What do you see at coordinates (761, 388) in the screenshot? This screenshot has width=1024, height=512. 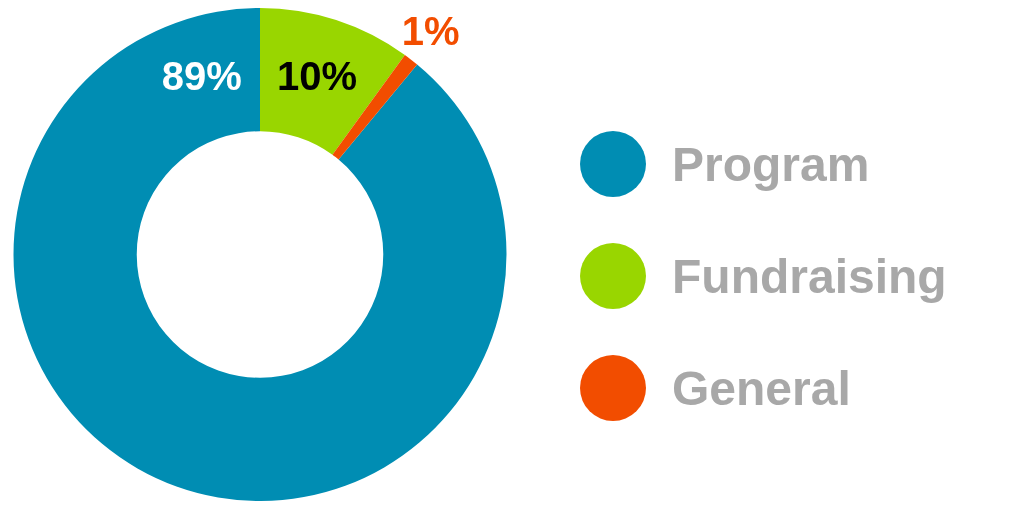 I see `legend-label: General` at bounding box center [761, 388].